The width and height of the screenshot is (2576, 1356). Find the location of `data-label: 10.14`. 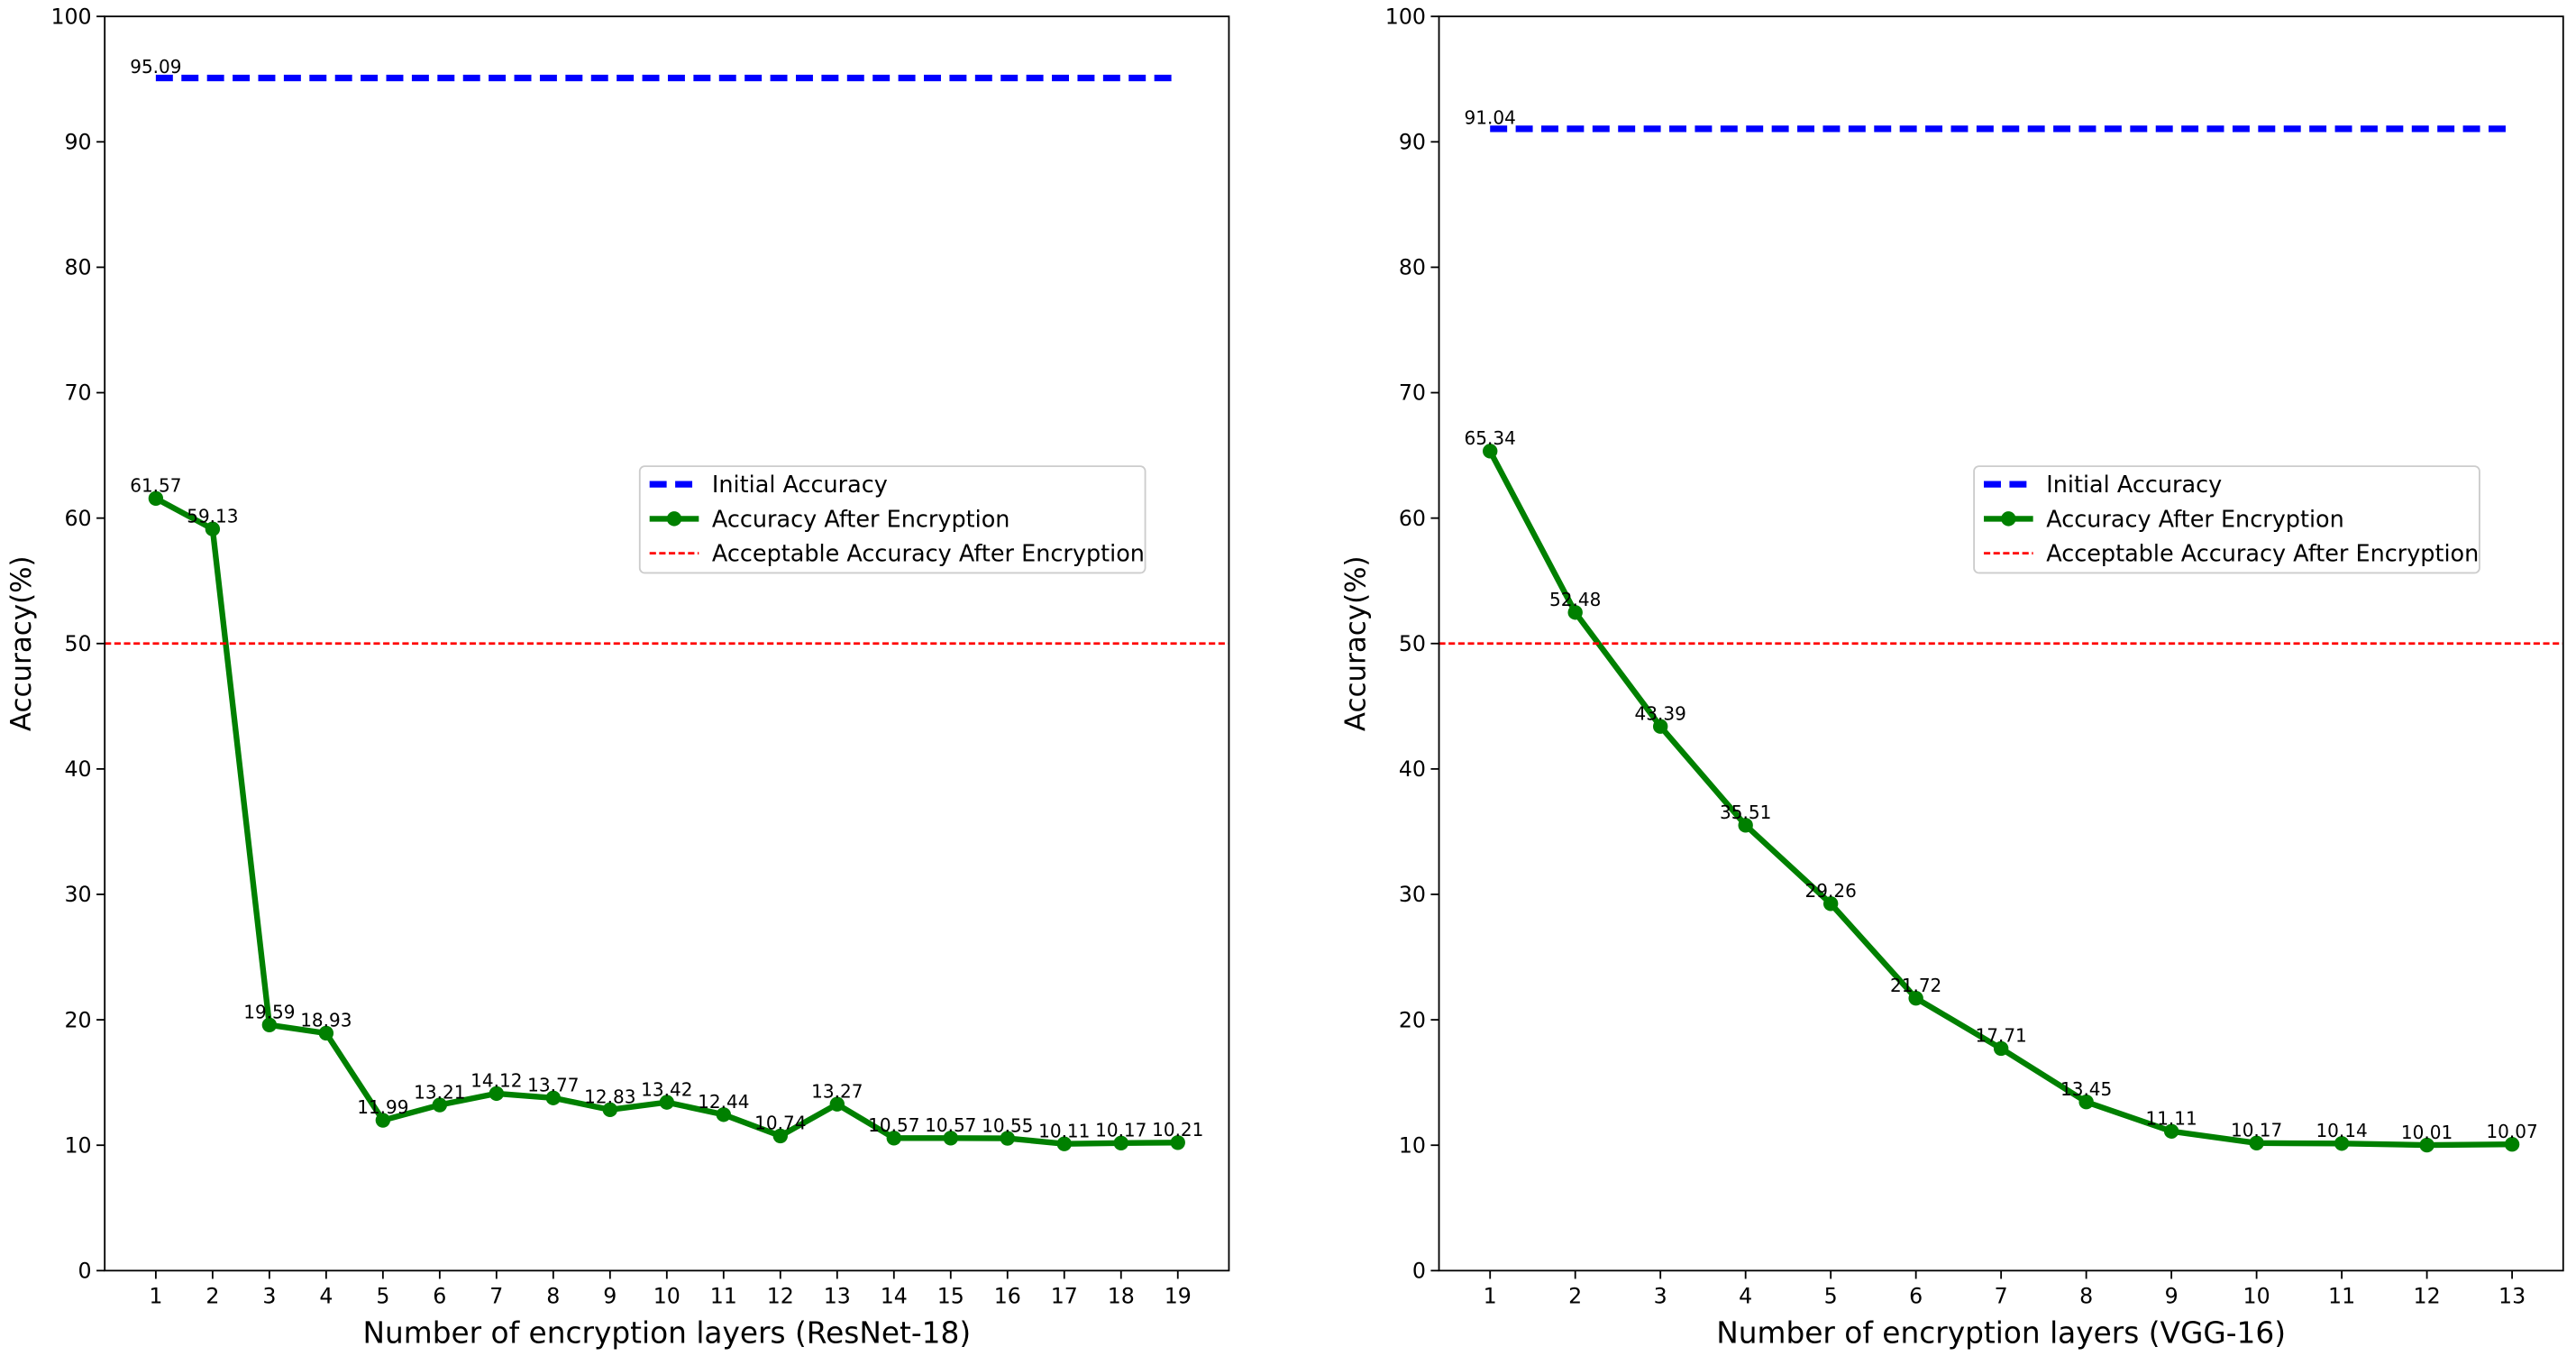

data-label: 10.14 is located at coordinates (2341, 1130).